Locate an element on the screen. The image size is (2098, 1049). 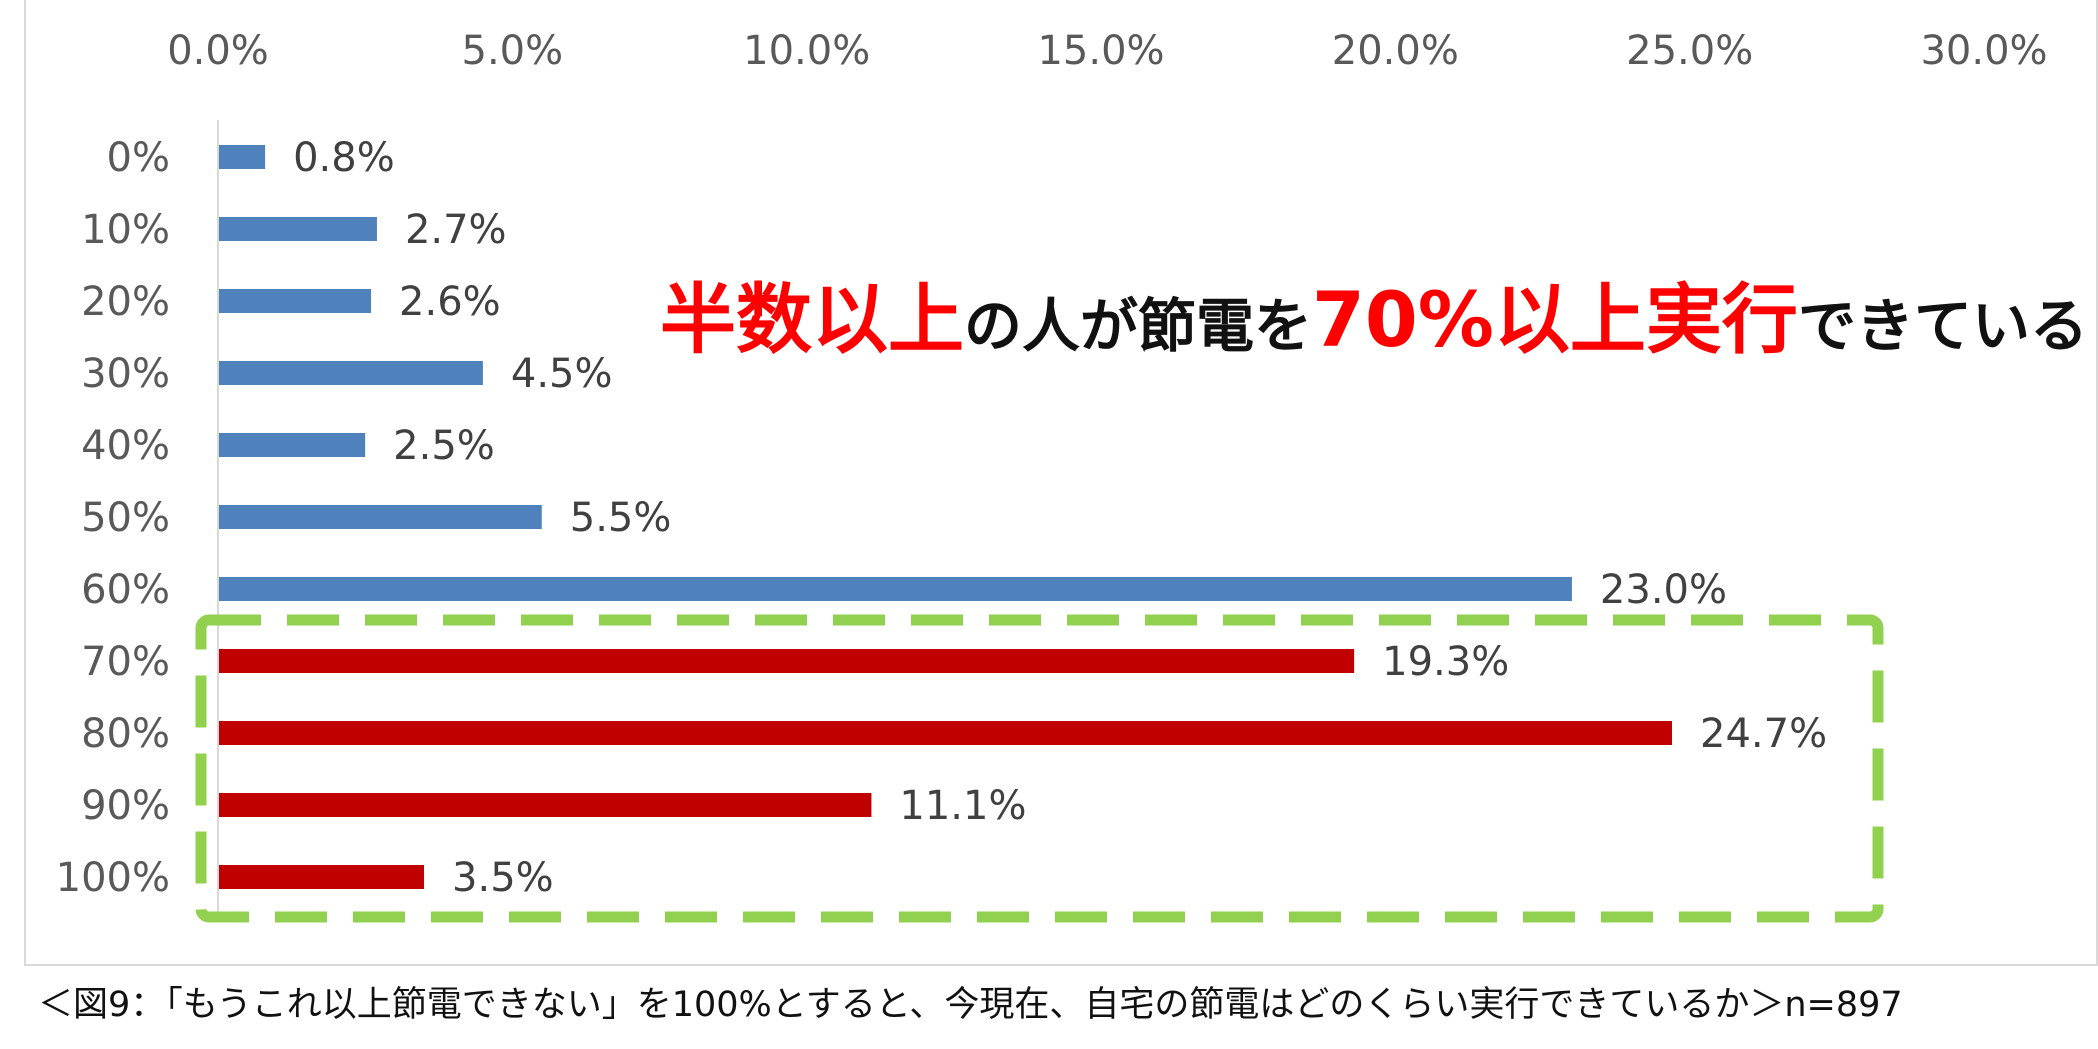
category-label: 40% is located at coordinates (125, 446).